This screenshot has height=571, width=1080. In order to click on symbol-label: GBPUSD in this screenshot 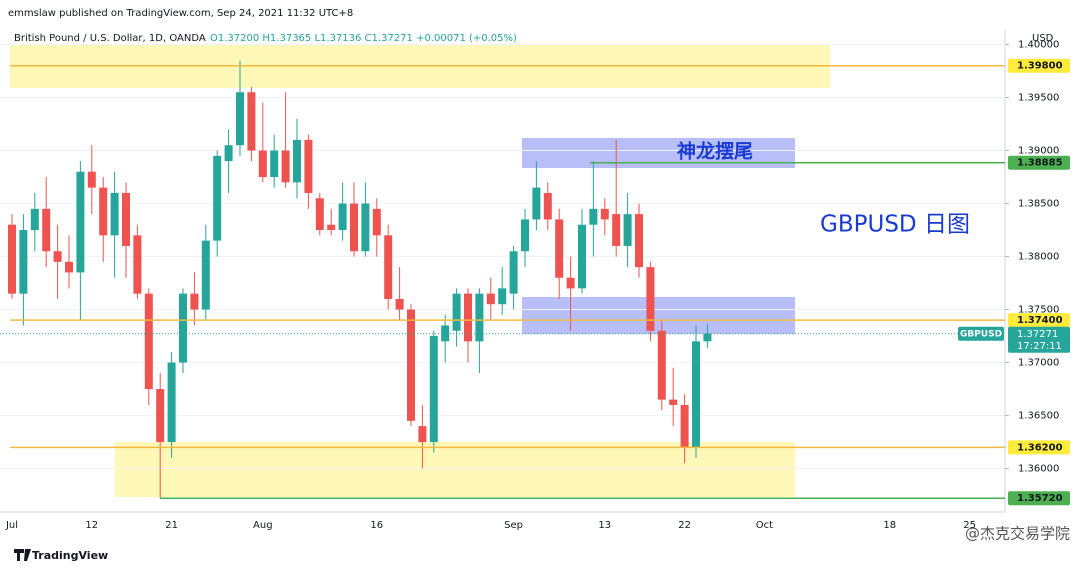, I will do `click(981, 334)`.